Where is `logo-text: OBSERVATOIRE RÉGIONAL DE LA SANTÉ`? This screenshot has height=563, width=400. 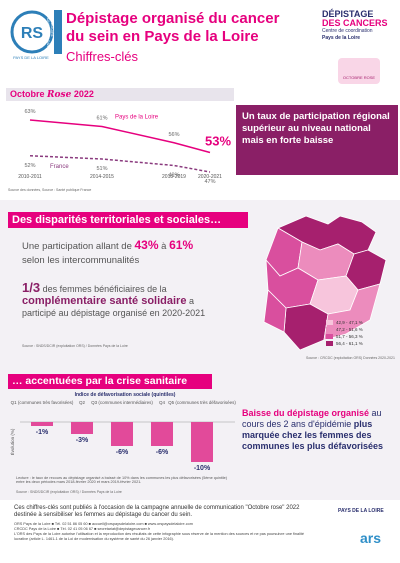 logo-text: OBSERVATOIRE RÉGIONAL DE LA SANTÉ is located at coordinates (50, 31).